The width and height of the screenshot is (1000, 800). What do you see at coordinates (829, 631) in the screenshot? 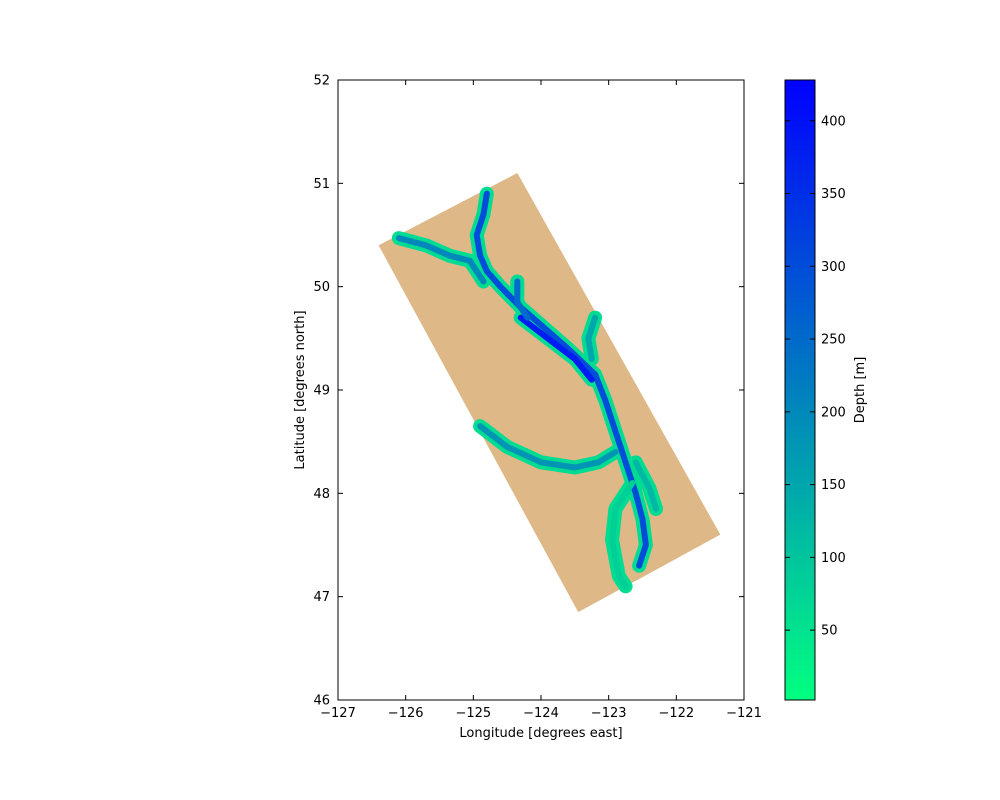
I see `colorbar-tick-label: 50` at bounding box center [829, 631].